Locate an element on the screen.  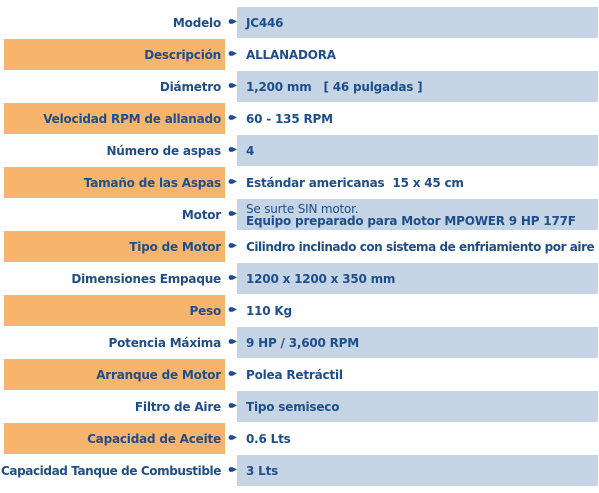
spec-row-combustible: Capacidad Tanque de Combustible 3 Lts is located at coordinates (299, 470).